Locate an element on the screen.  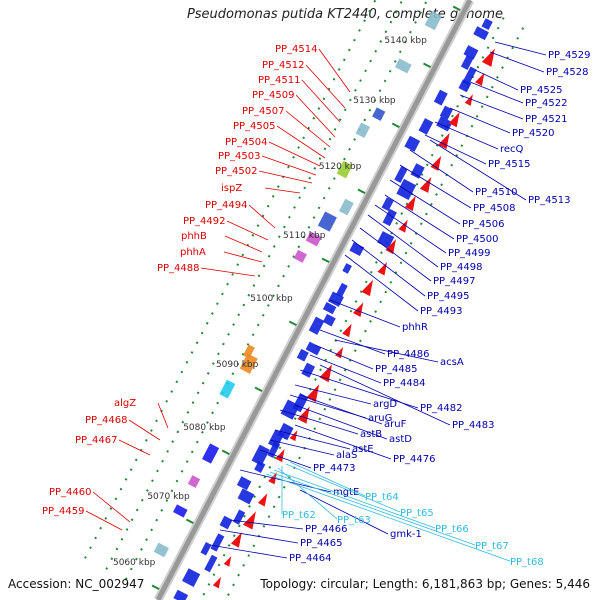
gene-label-reverse: gmk-1 is located at coordinates (406, 534).